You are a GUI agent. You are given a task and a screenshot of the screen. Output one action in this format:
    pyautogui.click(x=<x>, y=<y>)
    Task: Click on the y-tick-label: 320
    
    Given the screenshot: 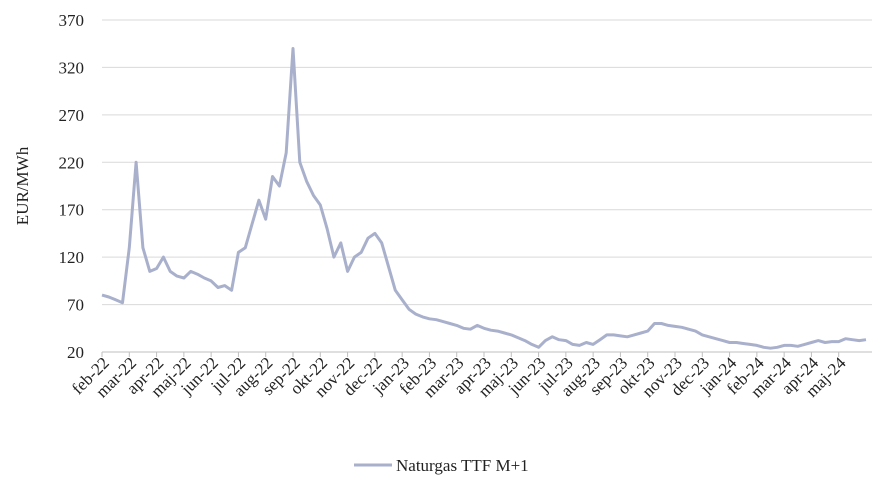 What is the action you would take?
    pyautogui.click(x=72, y=67)
    